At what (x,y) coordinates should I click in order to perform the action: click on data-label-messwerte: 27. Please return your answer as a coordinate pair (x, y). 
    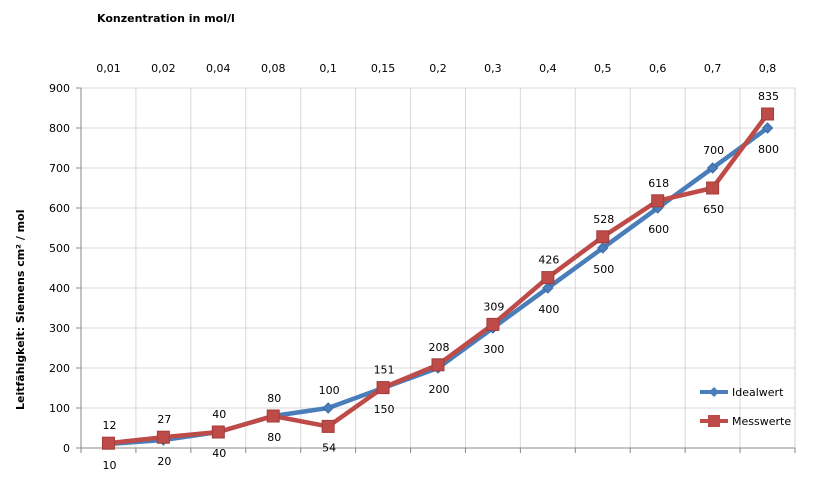
    Looking at the image, I should click on (164, 419).